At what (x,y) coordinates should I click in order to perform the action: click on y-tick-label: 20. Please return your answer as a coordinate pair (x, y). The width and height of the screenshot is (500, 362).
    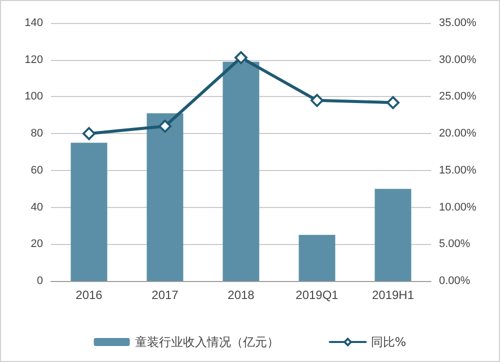
    Looking at the image, I should click on (36, 244).